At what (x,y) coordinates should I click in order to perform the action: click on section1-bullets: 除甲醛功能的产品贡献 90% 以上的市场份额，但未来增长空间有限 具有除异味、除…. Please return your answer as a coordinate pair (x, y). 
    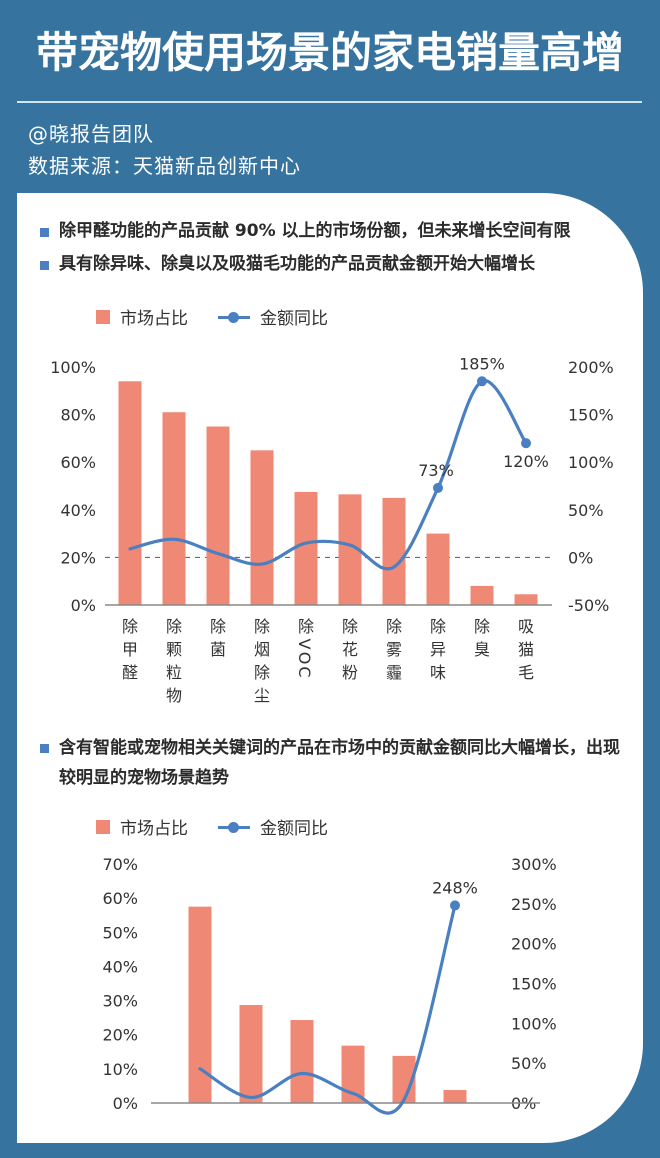
    Looking at the image, I should click on (330, 248).